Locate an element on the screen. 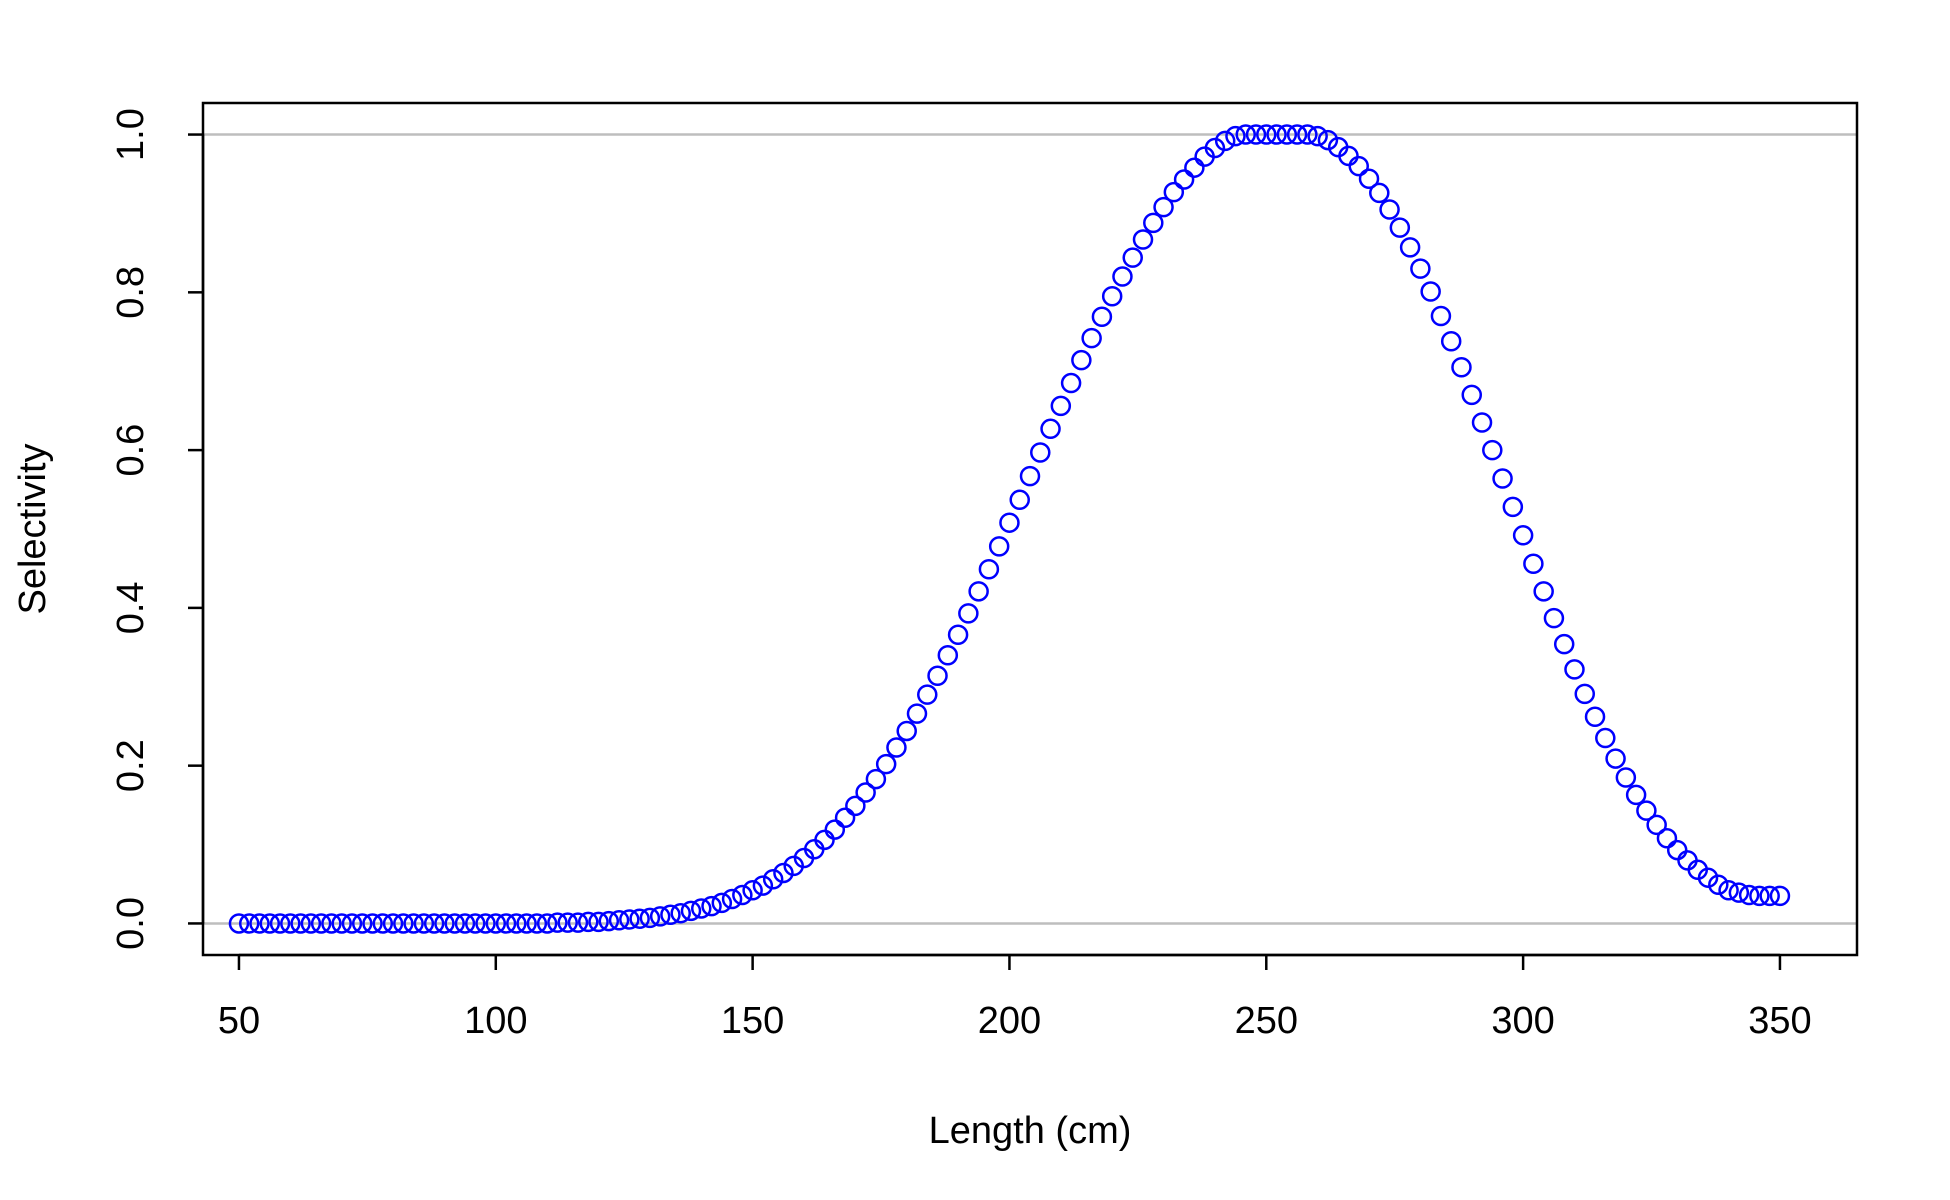  x-tick-label: 150 is located at coordinates (752, 1021).